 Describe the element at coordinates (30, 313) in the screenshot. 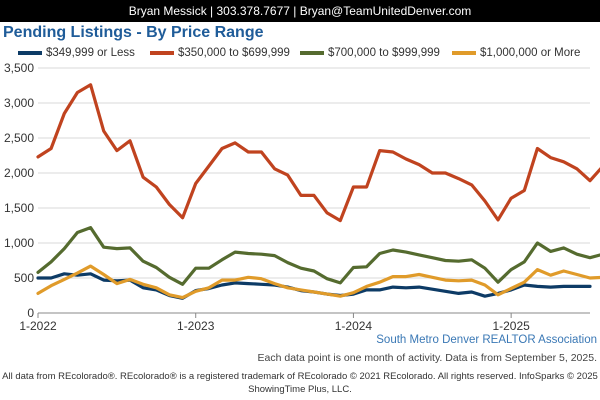

I see `y-tick-label: 0` at that location.